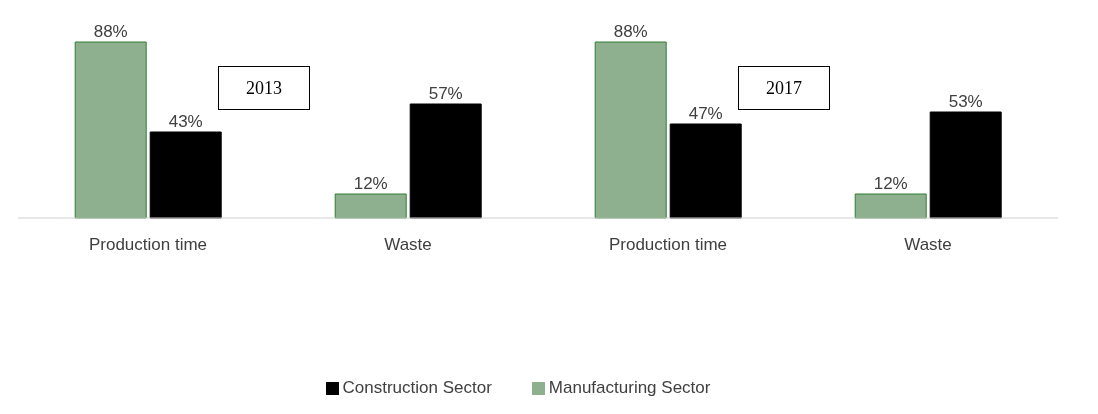  I want to click on data-label: 43%, so click(185, 121).